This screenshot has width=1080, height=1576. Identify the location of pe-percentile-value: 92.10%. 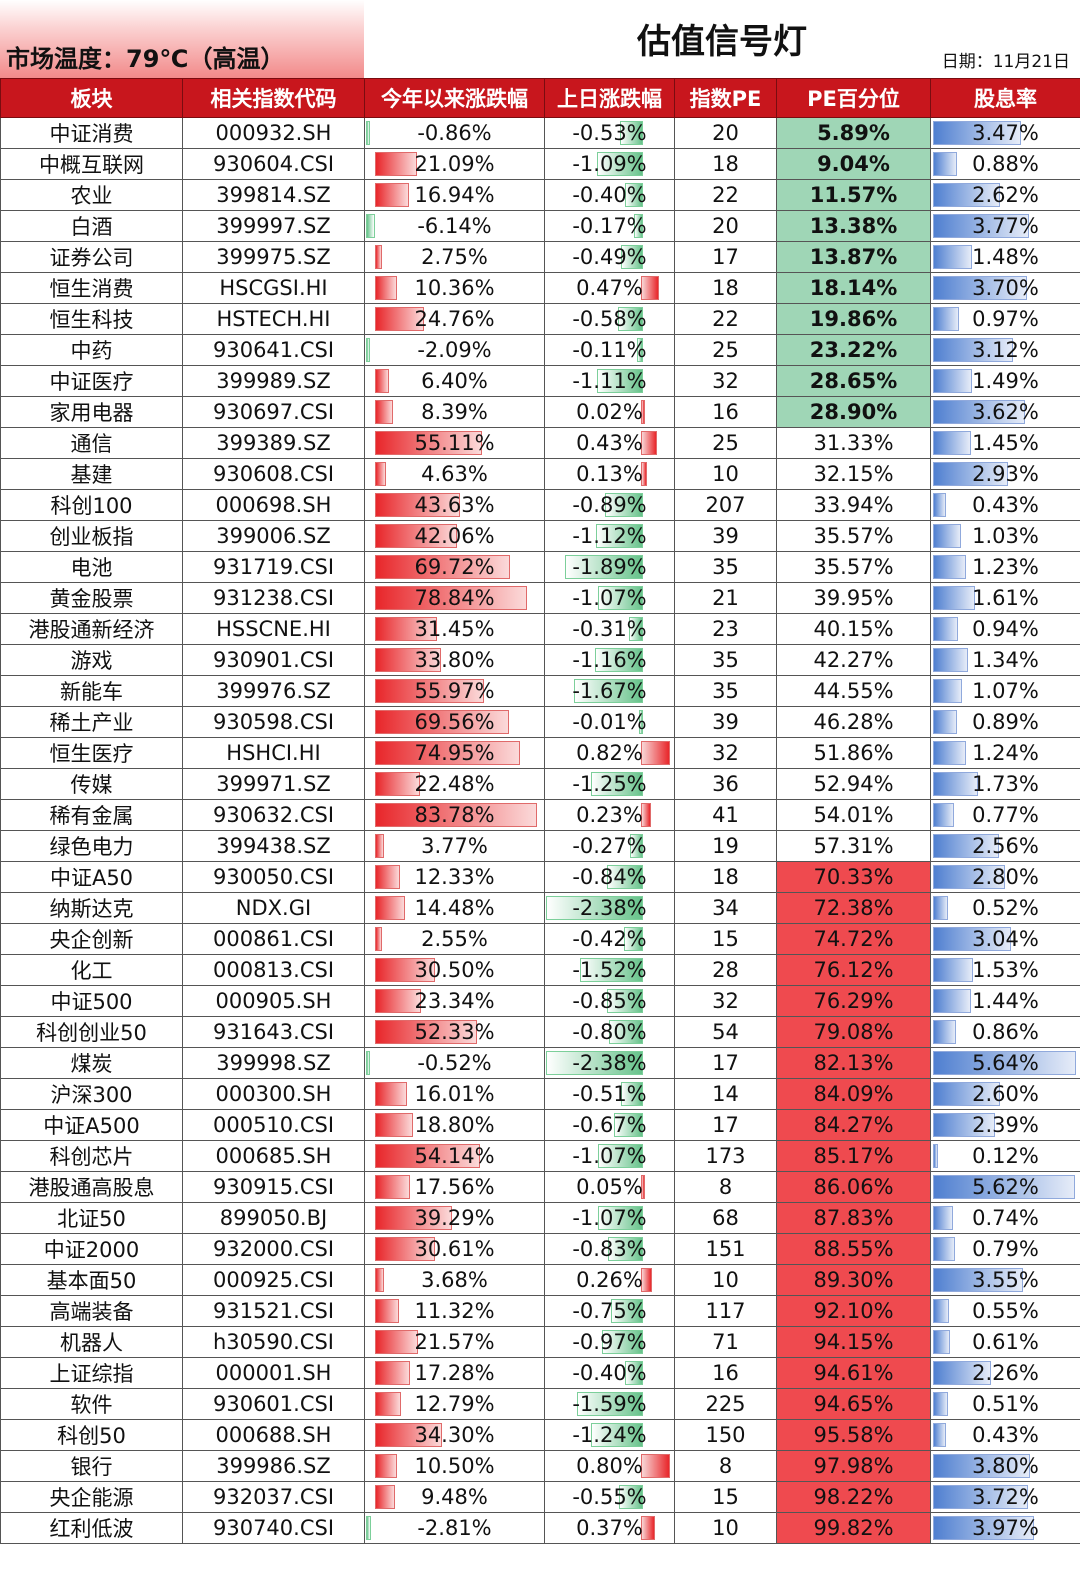
(853, 1311).